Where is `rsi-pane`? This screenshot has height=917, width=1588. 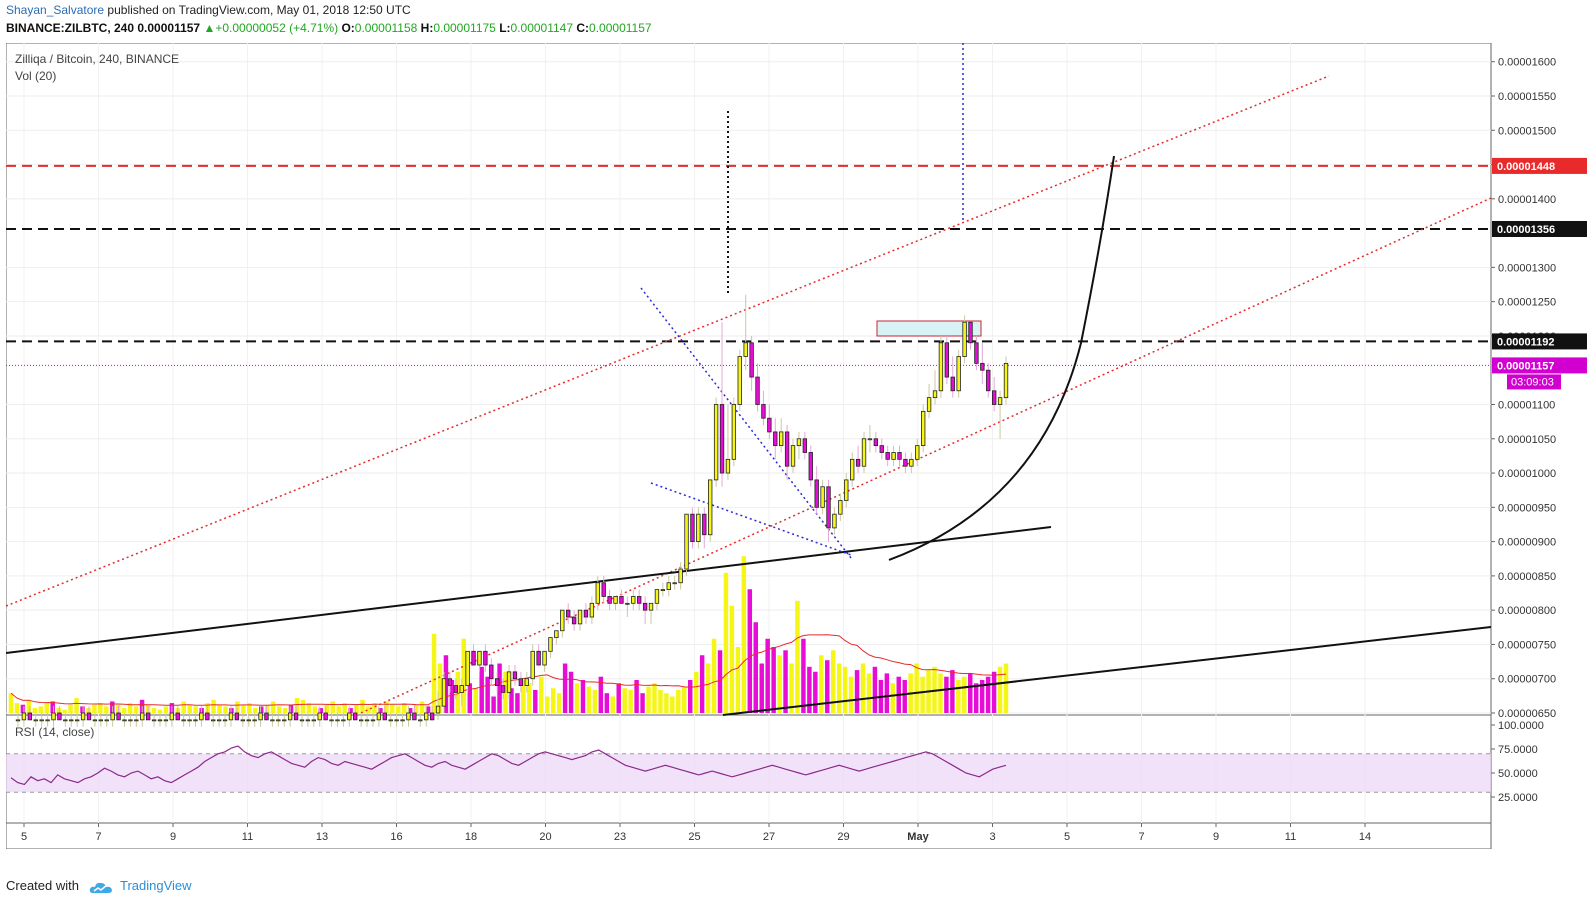
rsi-pane is located at coordinates (748, 769).